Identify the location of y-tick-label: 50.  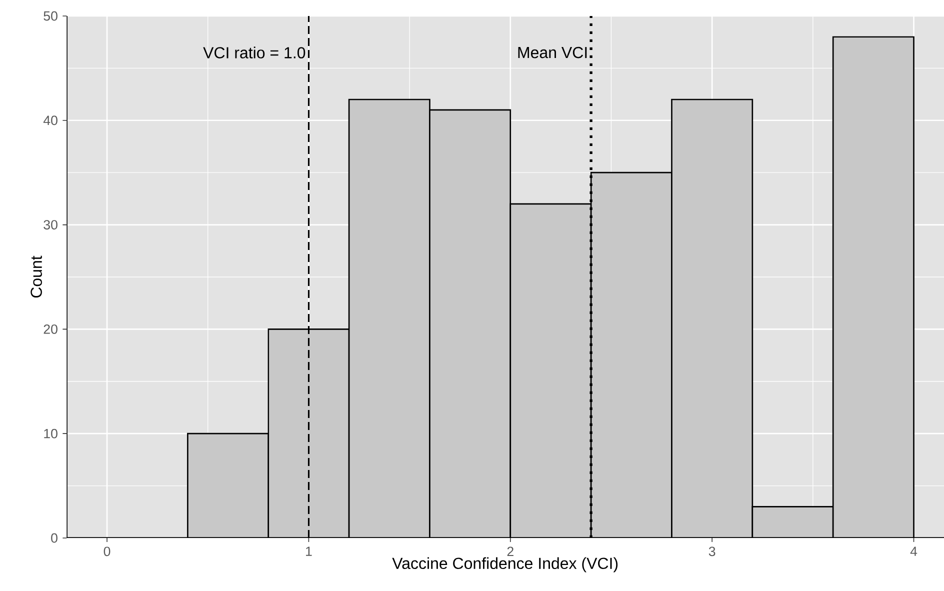
(51, 16).